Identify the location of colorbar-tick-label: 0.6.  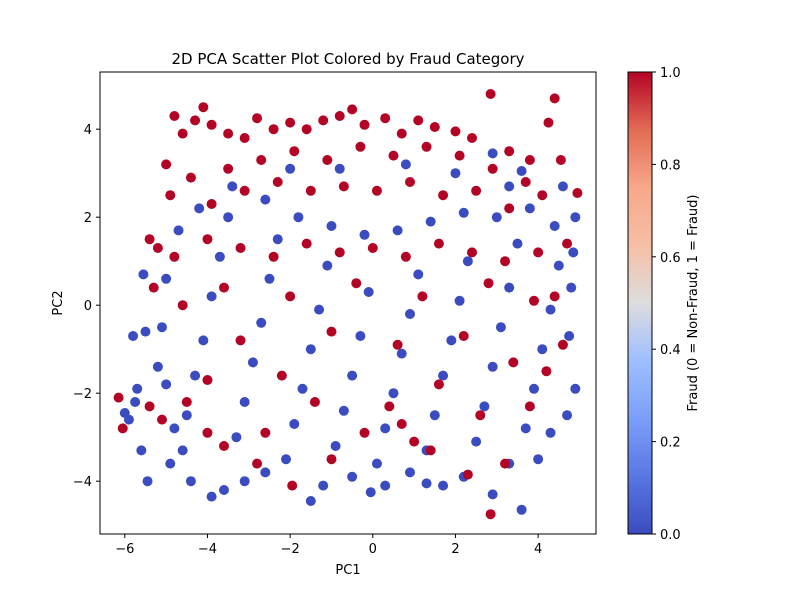
(670, 258).